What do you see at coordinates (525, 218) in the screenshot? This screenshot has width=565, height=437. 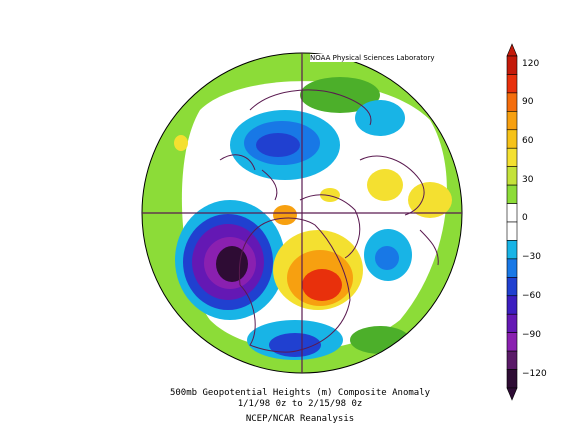 I see `colorbar-tick-label: 0` at bounding box center [525, 218].